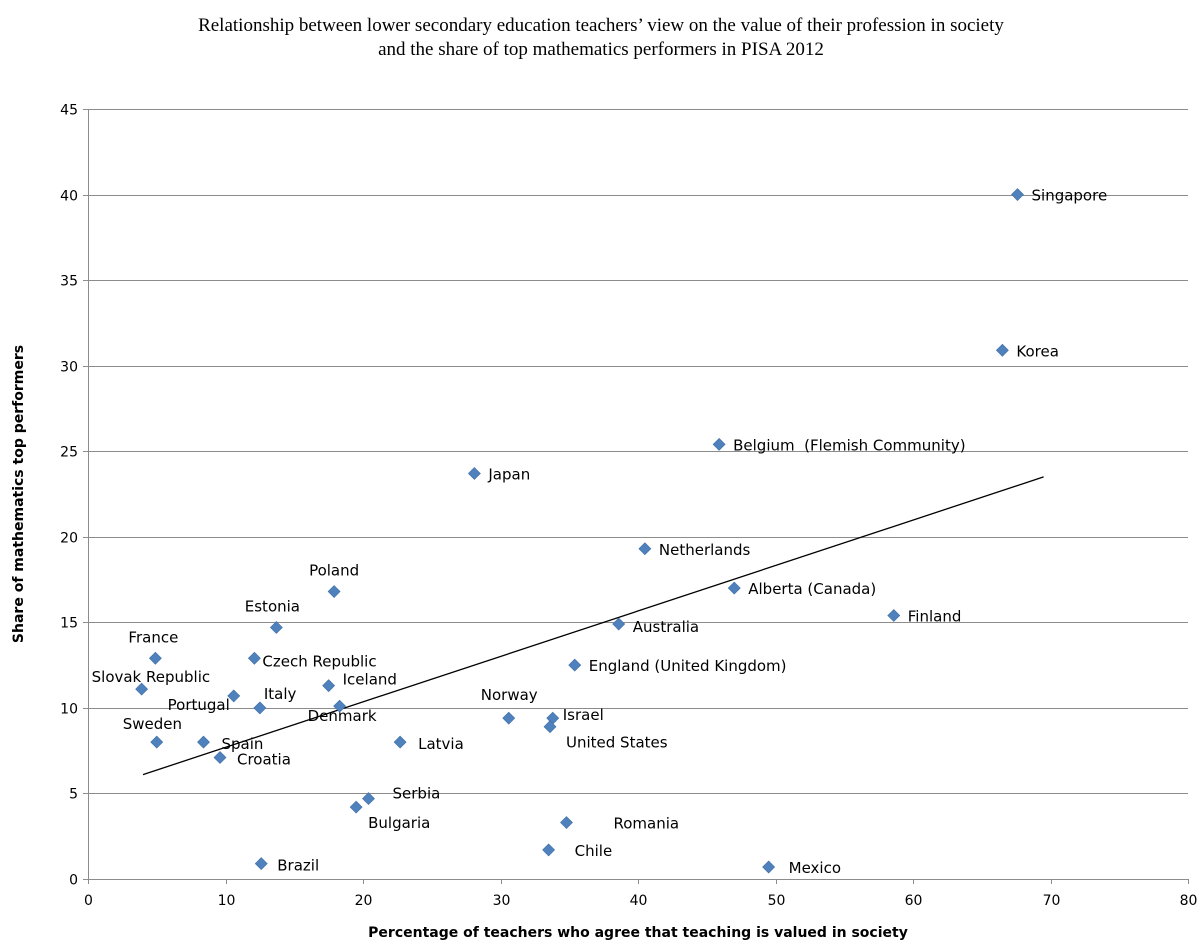 The height and width of the screenshot is (945, 1202). I want to click on point-label: Netherlands, so click(705, 550).